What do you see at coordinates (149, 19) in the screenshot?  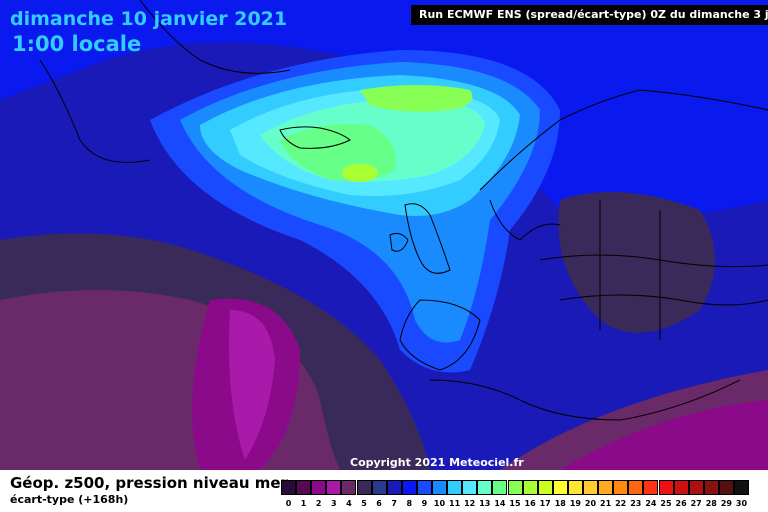 I see `map-date: dimanche 10 janvier 2021` at bounding box center [149, 19].